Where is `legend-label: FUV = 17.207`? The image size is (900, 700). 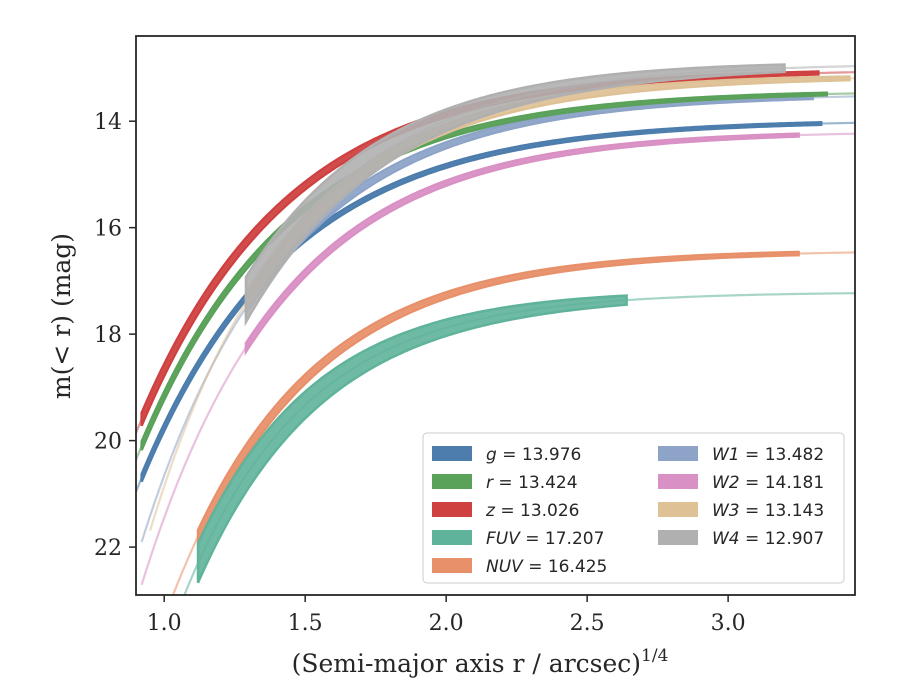 legend-label: FUV = 17.207 is located at coordinates (545, 539).